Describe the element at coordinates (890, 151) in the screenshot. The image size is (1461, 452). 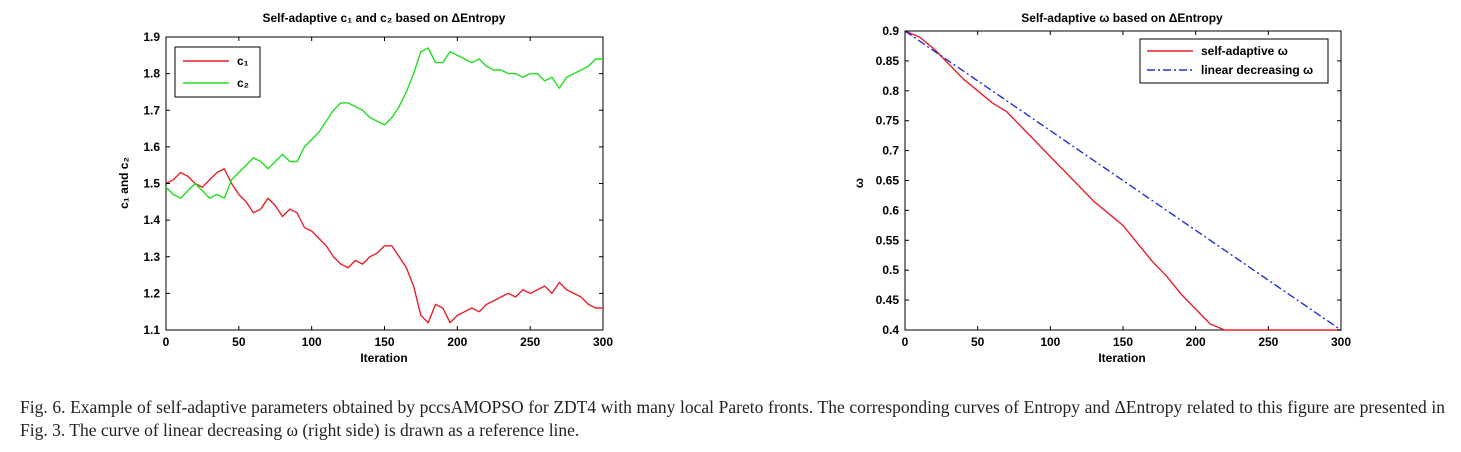
I see `y-tick-label: 0.7` at that location.